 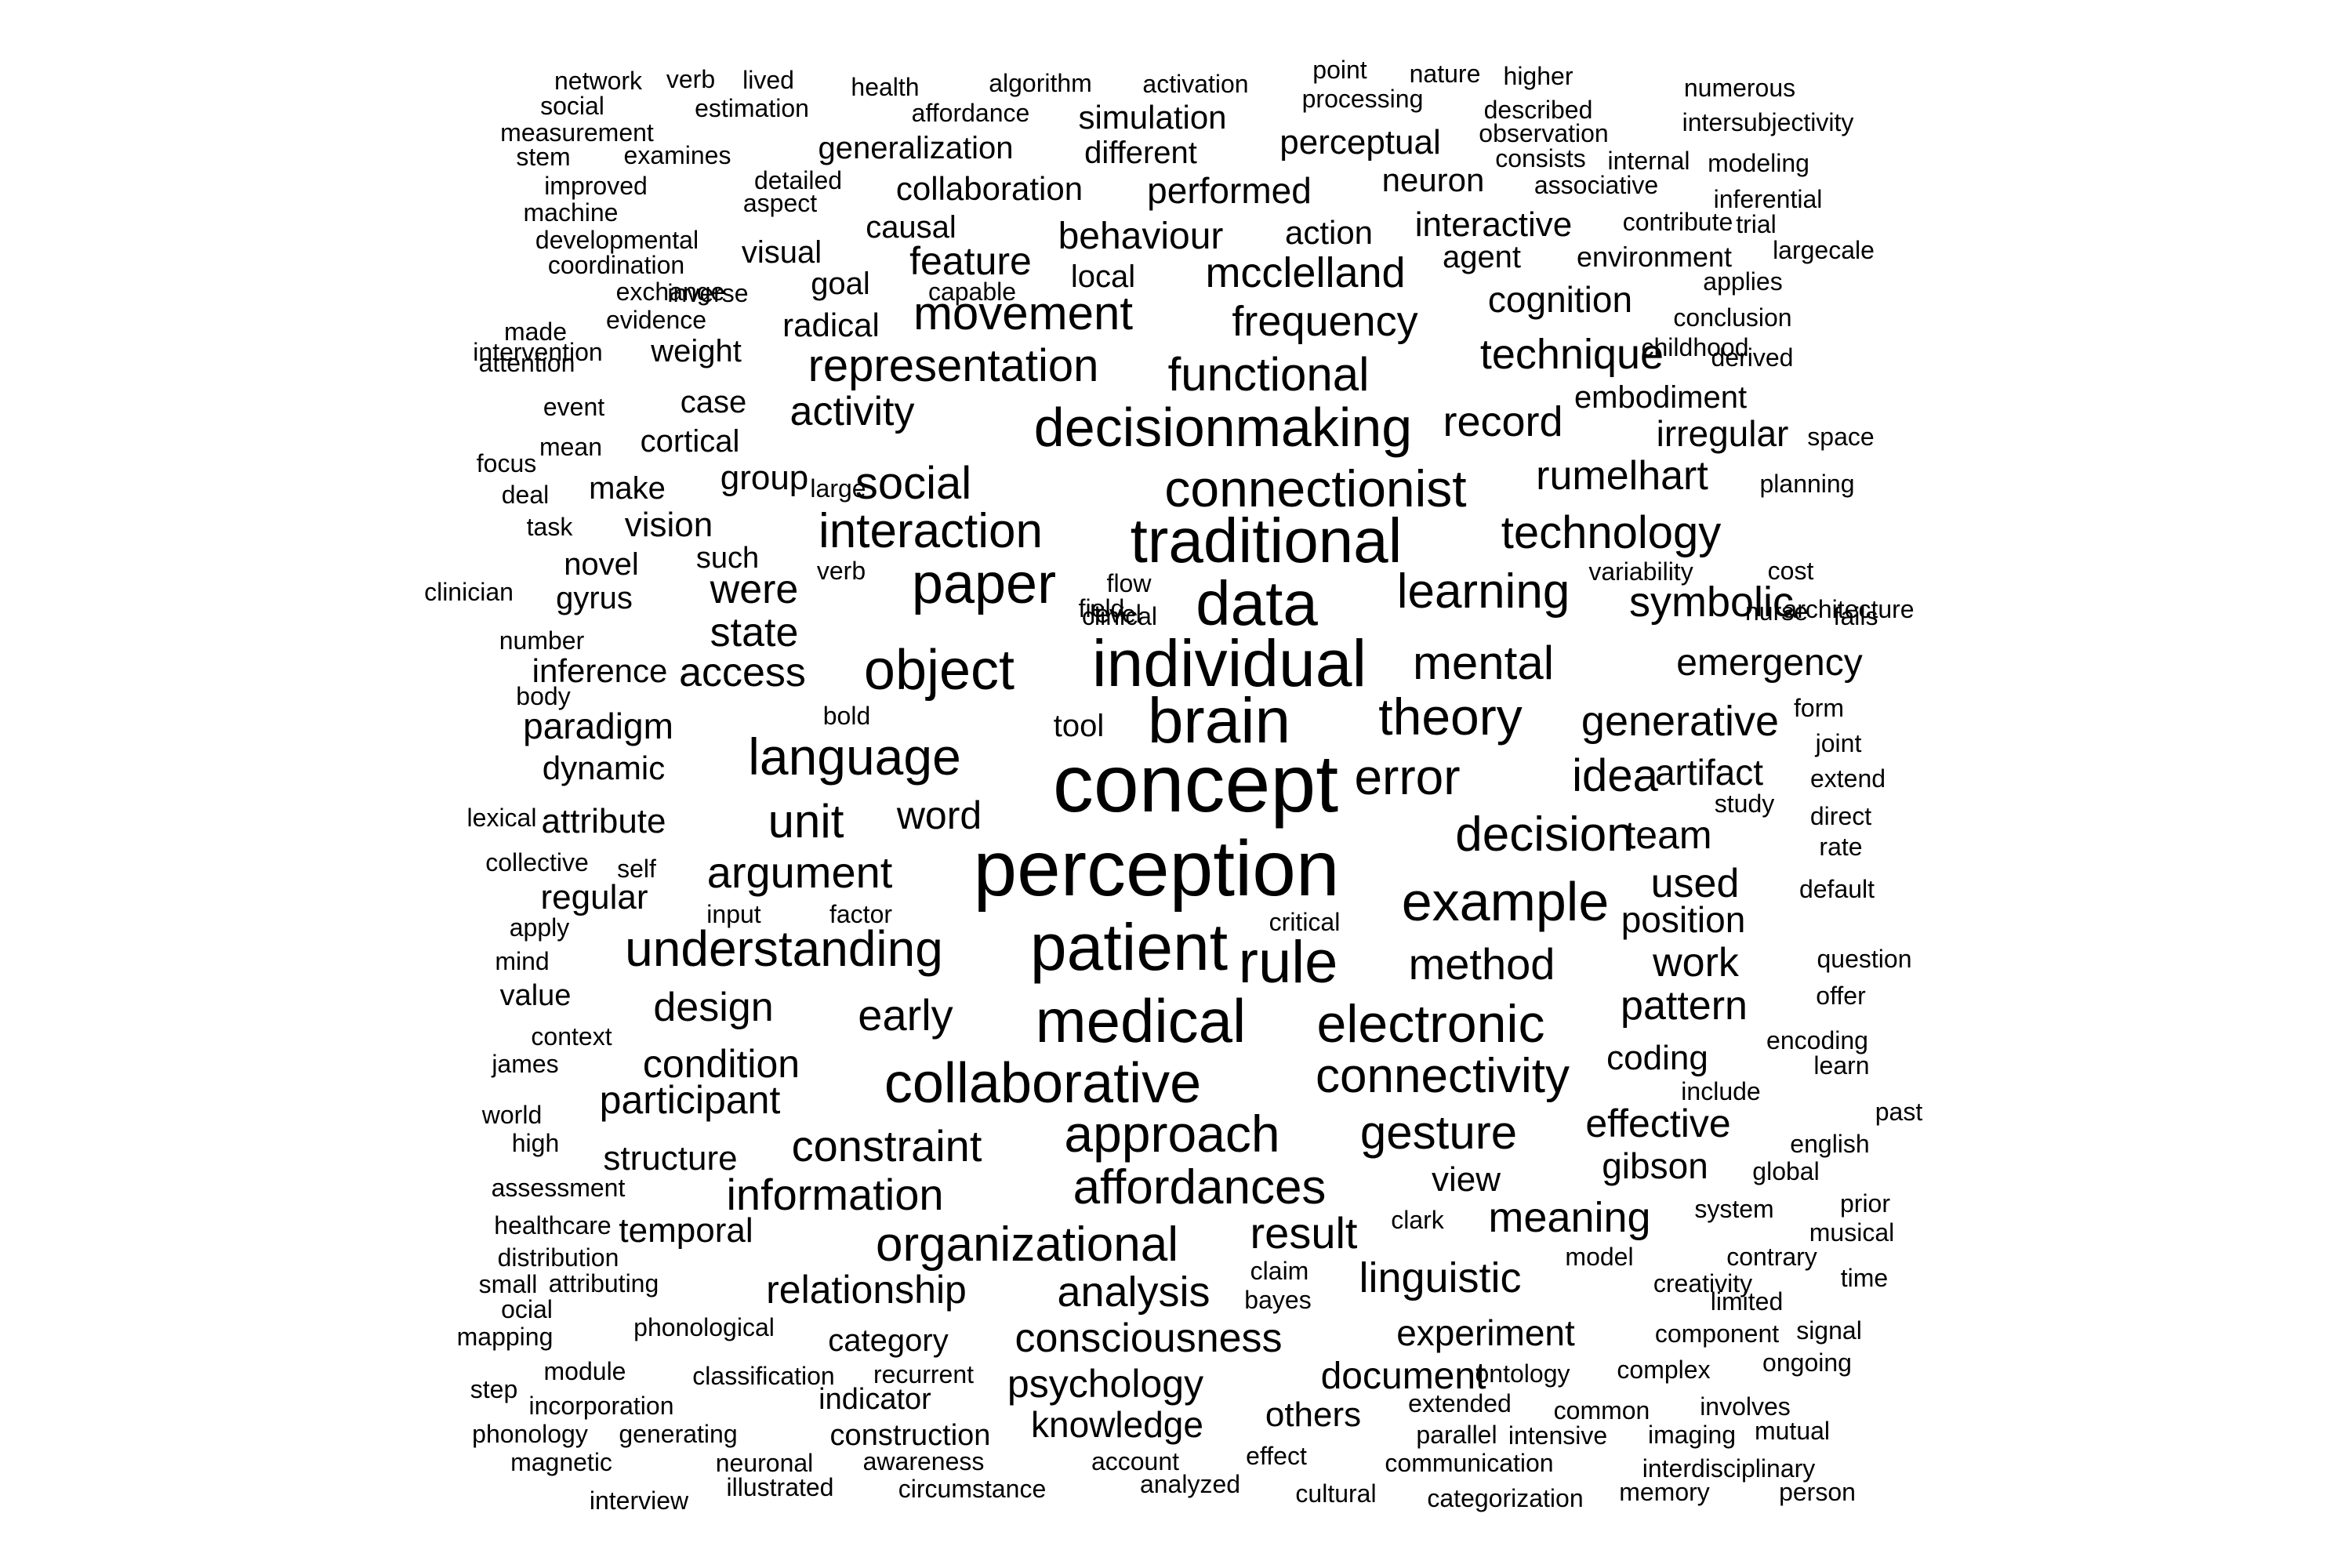 I want to click on word-evidence: evidence, so click(x=656, y=320).